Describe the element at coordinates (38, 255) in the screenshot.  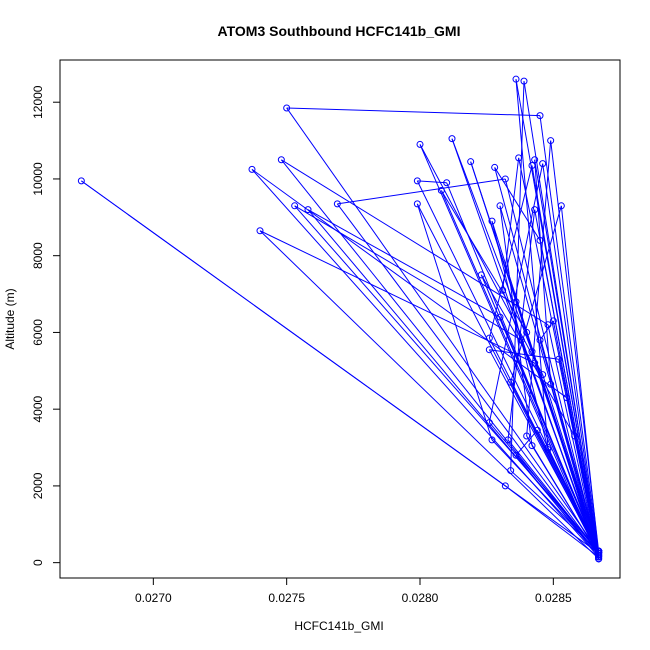
I see `y-tick-label: 8000` at that location.